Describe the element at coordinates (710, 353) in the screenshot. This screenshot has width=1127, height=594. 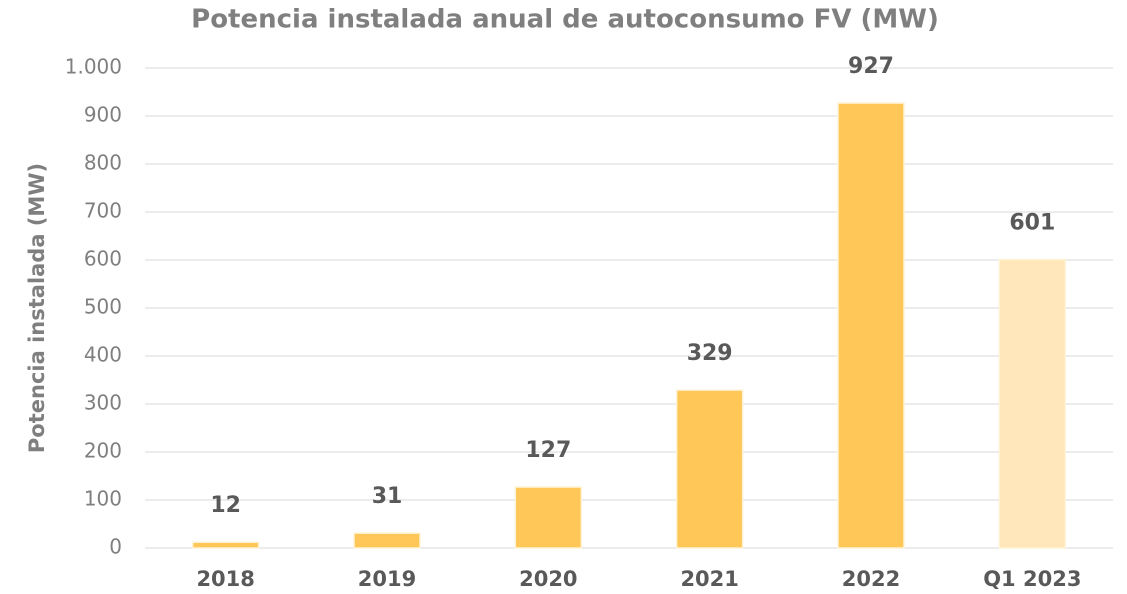
I see `data-label: 329` at that location.